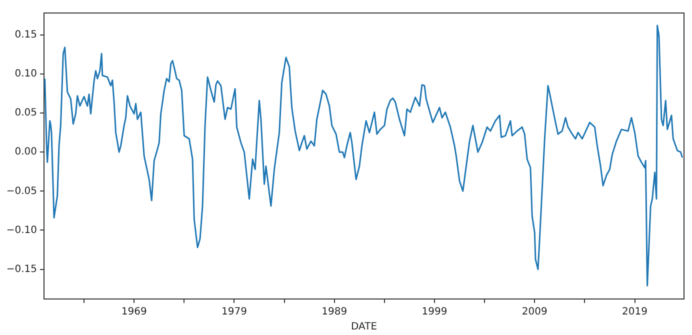 The image size is (692, 335). I want to click on y-tick-label: 0.00, so click(25, 152).